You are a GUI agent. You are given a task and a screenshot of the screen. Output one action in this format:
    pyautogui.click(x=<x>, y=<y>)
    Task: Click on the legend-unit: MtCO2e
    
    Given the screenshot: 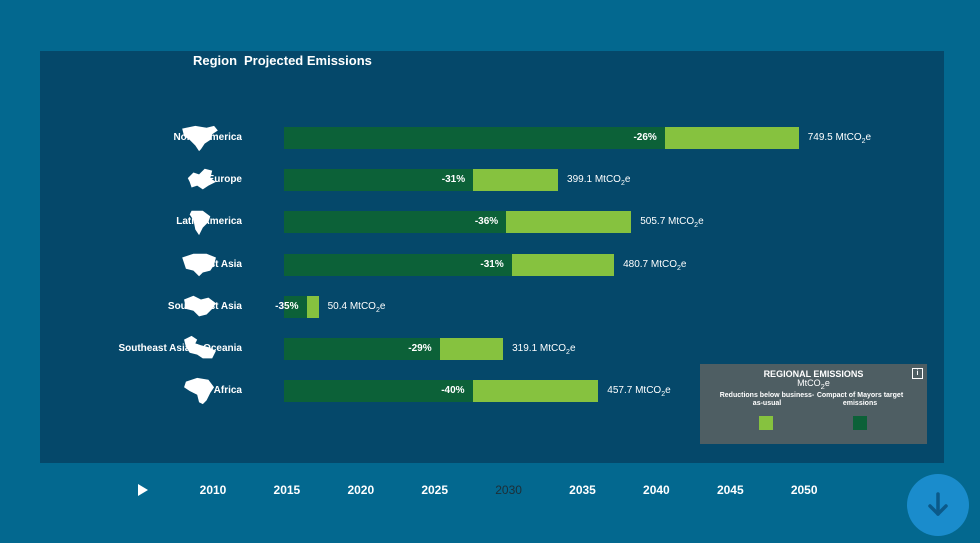 What is the action you would take?
    pyautogui.click(x=813, y=384)
    